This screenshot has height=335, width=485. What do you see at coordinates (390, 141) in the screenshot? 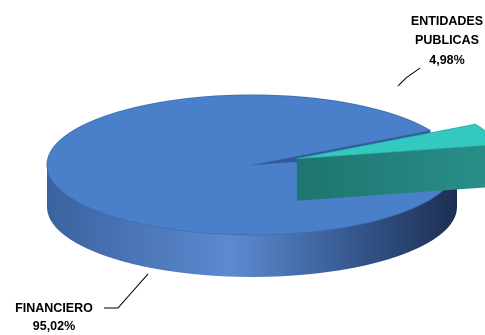
I see `pie-slice-entidades-publicas-top` at bounding box center [390, 141].